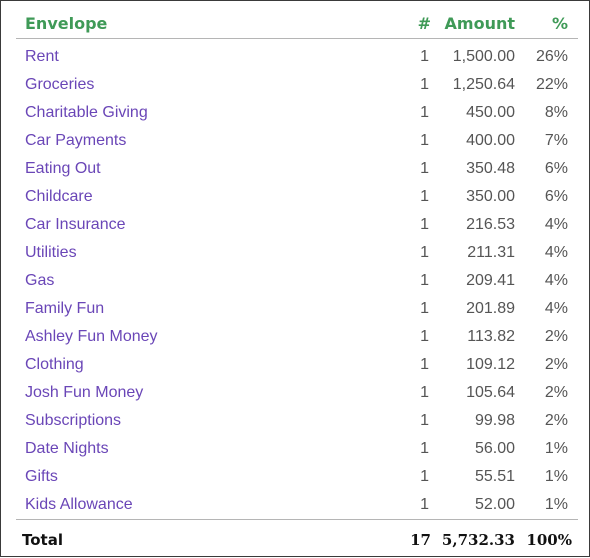 The height and width of the screenshot is (558, 590). What do you see at coordinates (548, 539) in the screenshot?
I see `total-percent: 100%` at bounding box center [548, 539].